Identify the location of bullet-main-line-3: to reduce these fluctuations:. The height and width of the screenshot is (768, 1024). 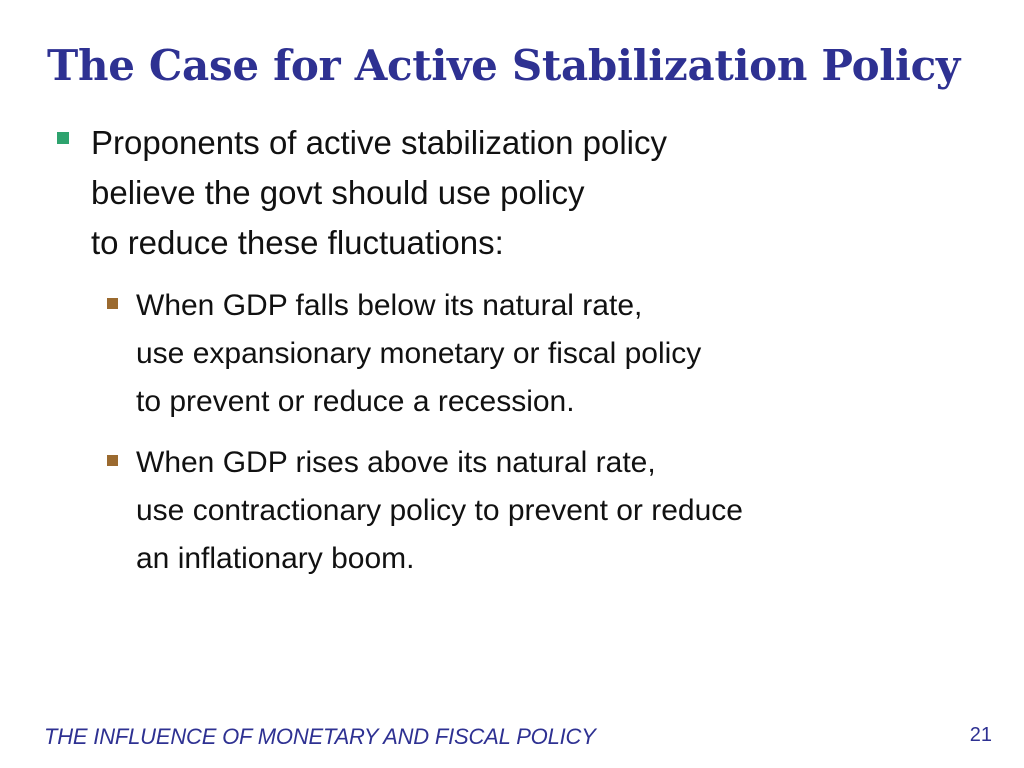
(297, 242).